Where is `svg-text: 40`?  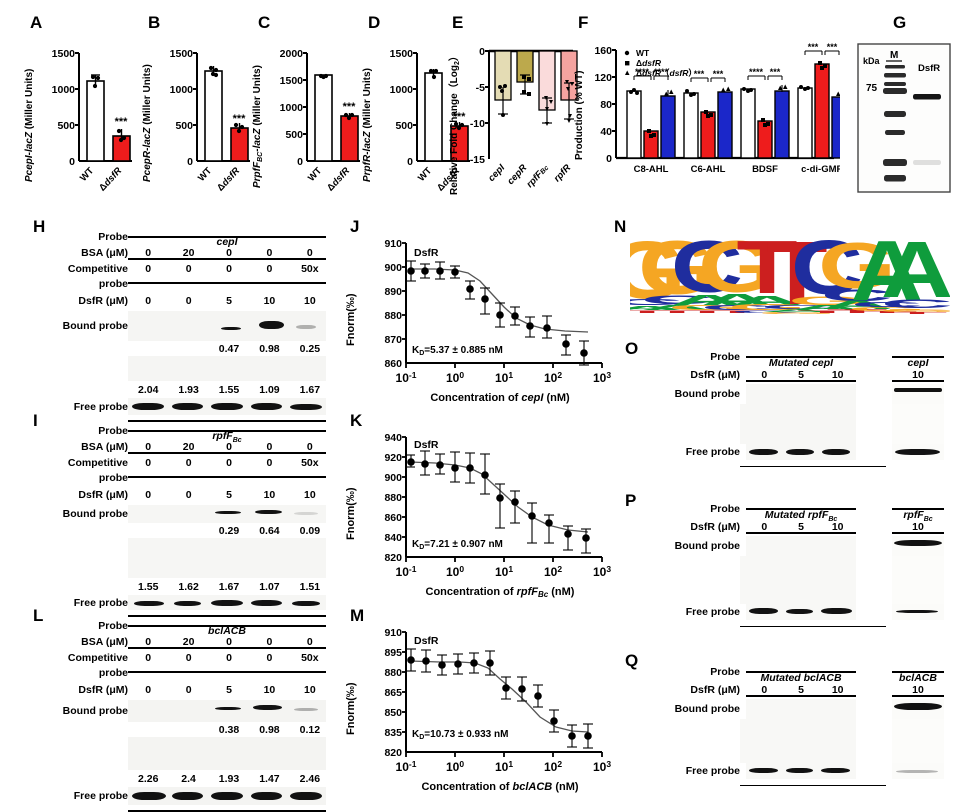
svg-text: 40 is located at coordinates (606, 132).